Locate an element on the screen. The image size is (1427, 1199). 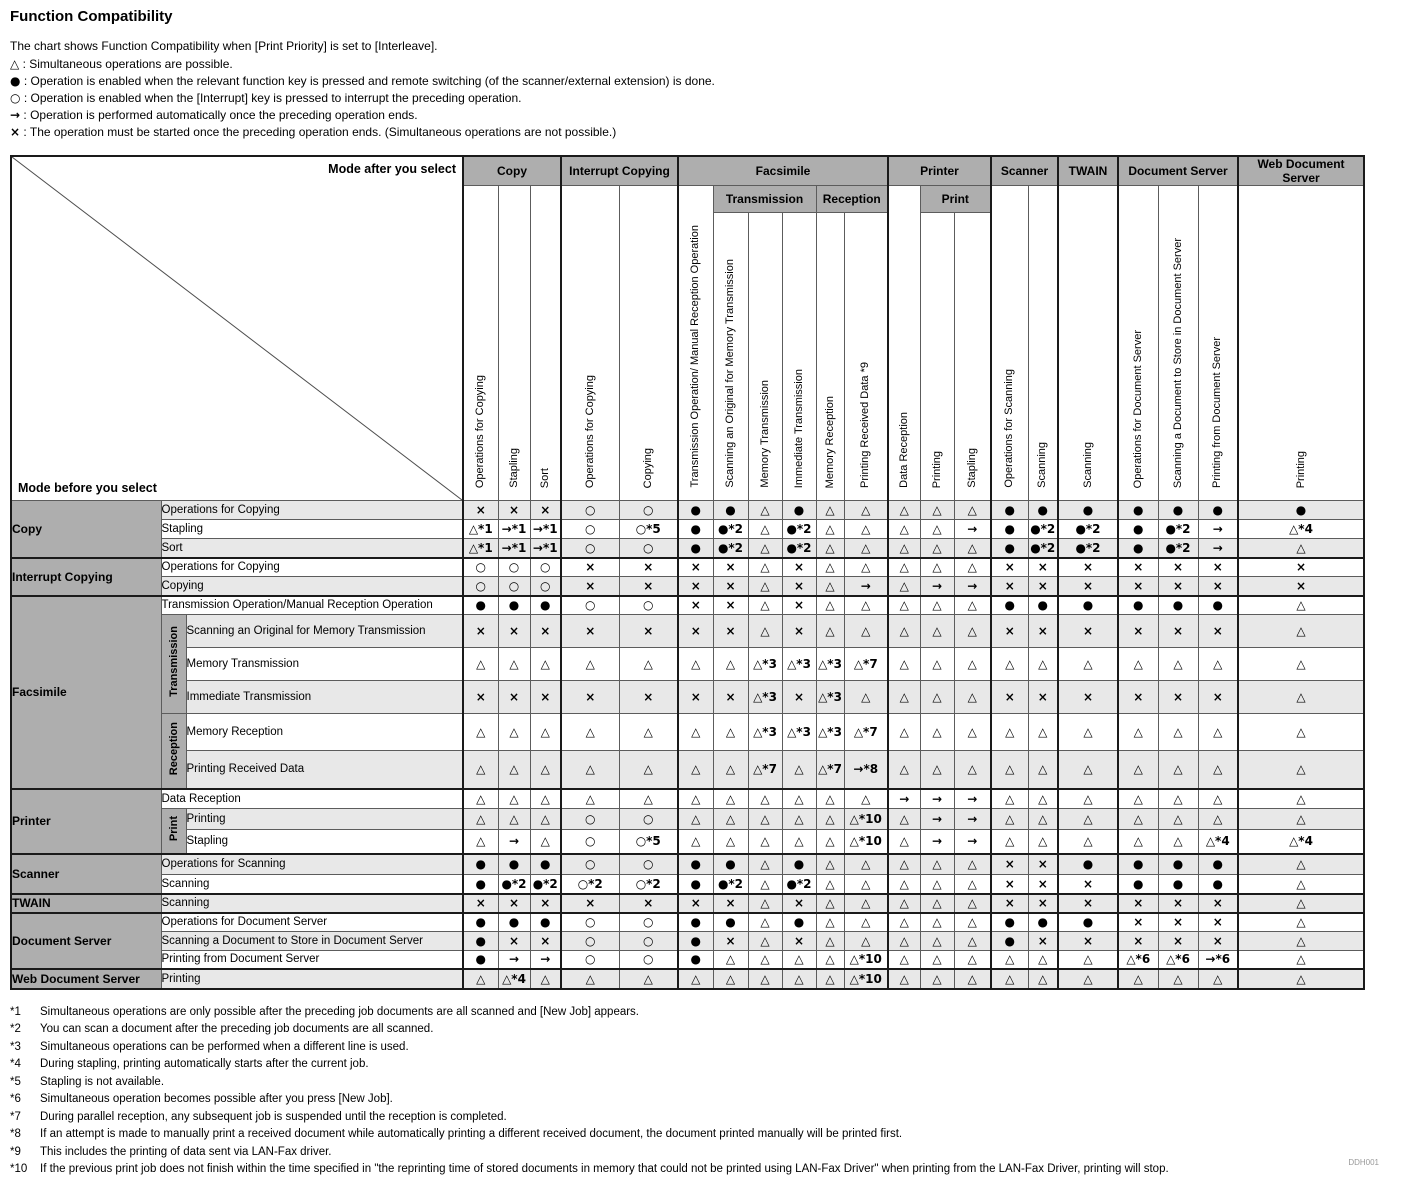
column-header: Memory Reception is located at coordinates (830, 356).